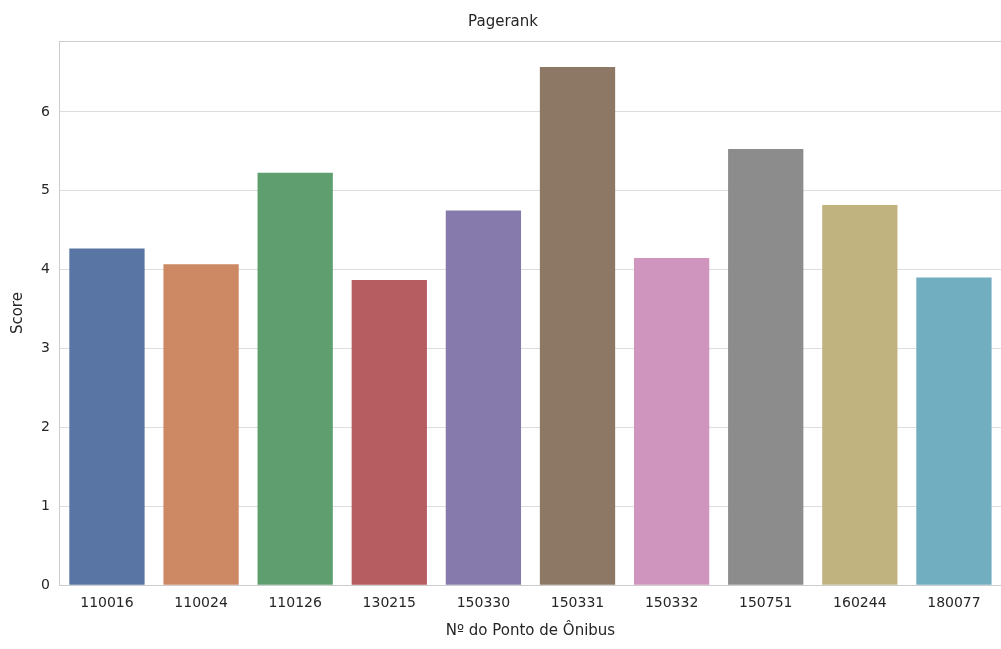  What do you see at coordinates (389, 602) in the screenshot?
I see `x-tick-label: 130215` at bounding box center [389, 602].